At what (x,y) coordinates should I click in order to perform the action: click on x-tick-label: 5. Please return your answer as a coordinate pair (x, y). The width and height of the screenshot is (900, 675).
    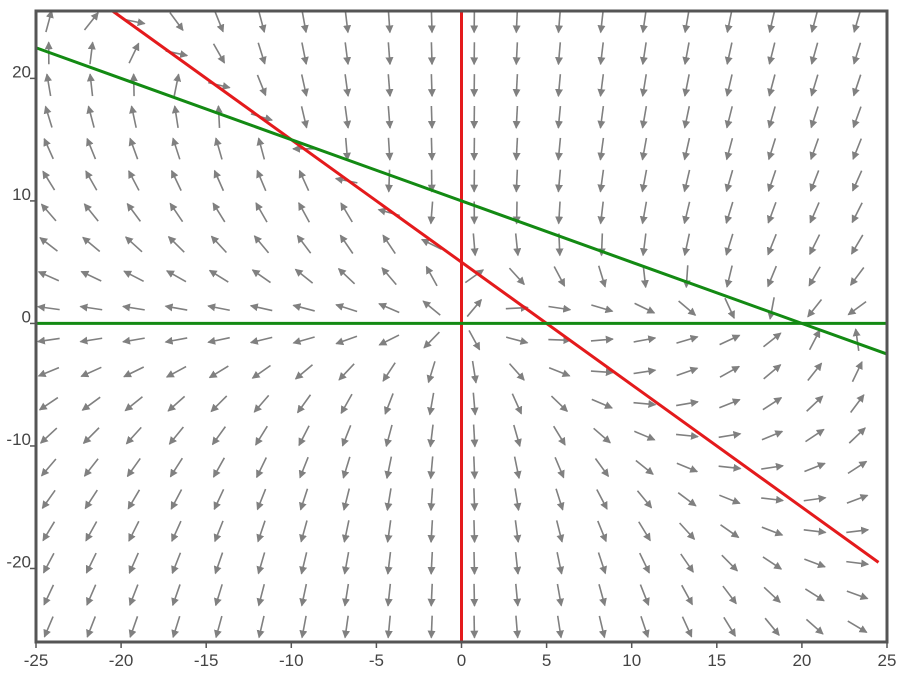
    Looking at the image, I should click on (546, 660).